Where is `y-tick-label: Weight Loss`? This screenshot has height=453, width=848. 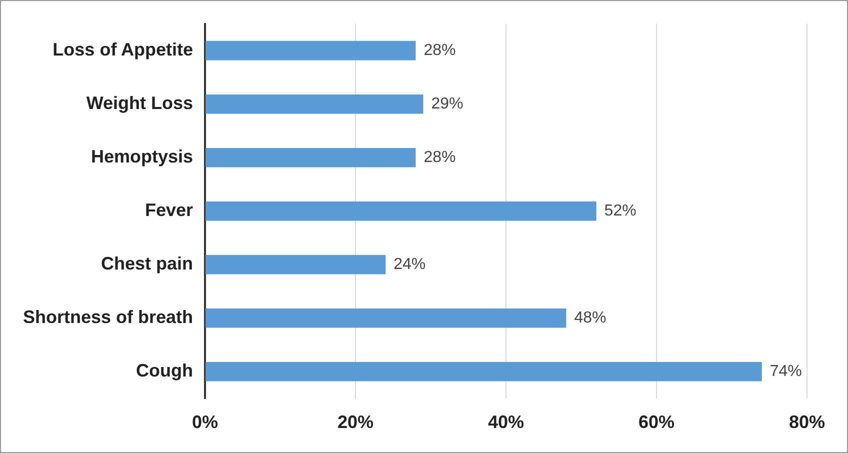
y-tick-label: Weight Loss is located at coordinates (140, 103).